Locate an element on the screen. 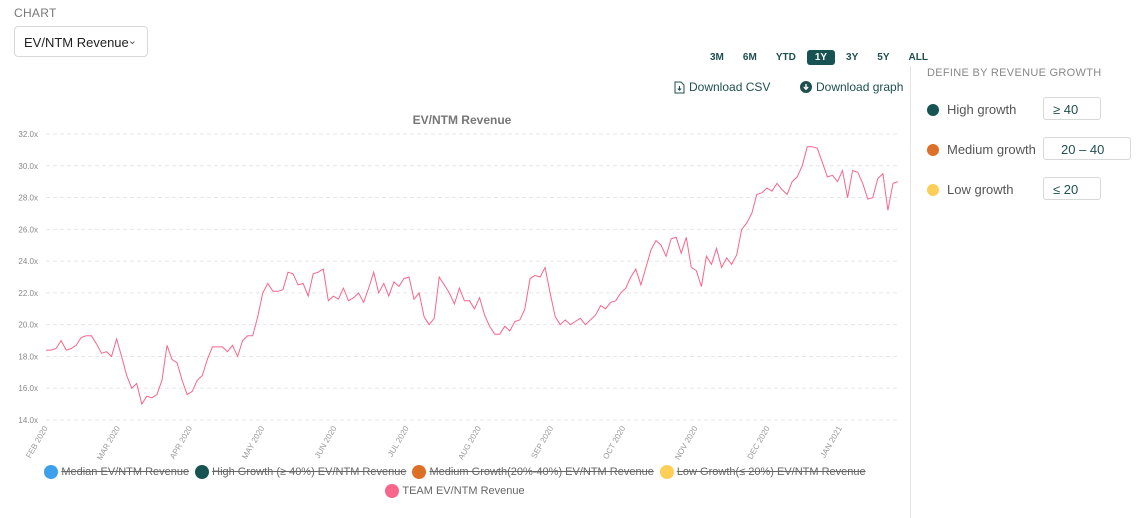 The width and height of the screenshot is (1145, 518). y-tick-label: 22.0x is located at coordinates (28, 293).